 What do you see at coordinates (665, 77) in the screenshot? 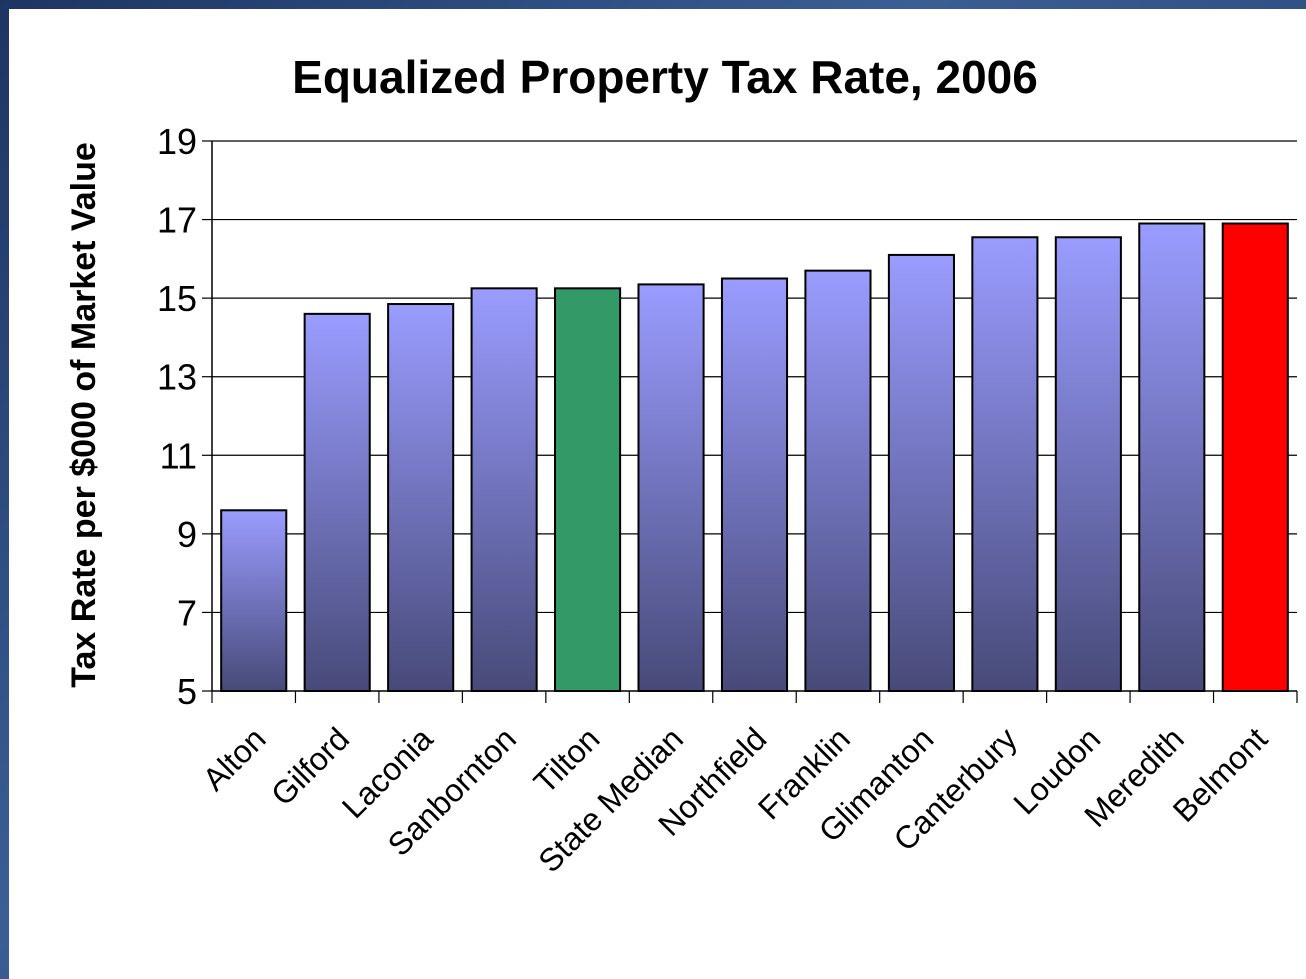
I see `chart-title: Equalized Property Tax Rate, 2006` at bounding box center [665, 77].